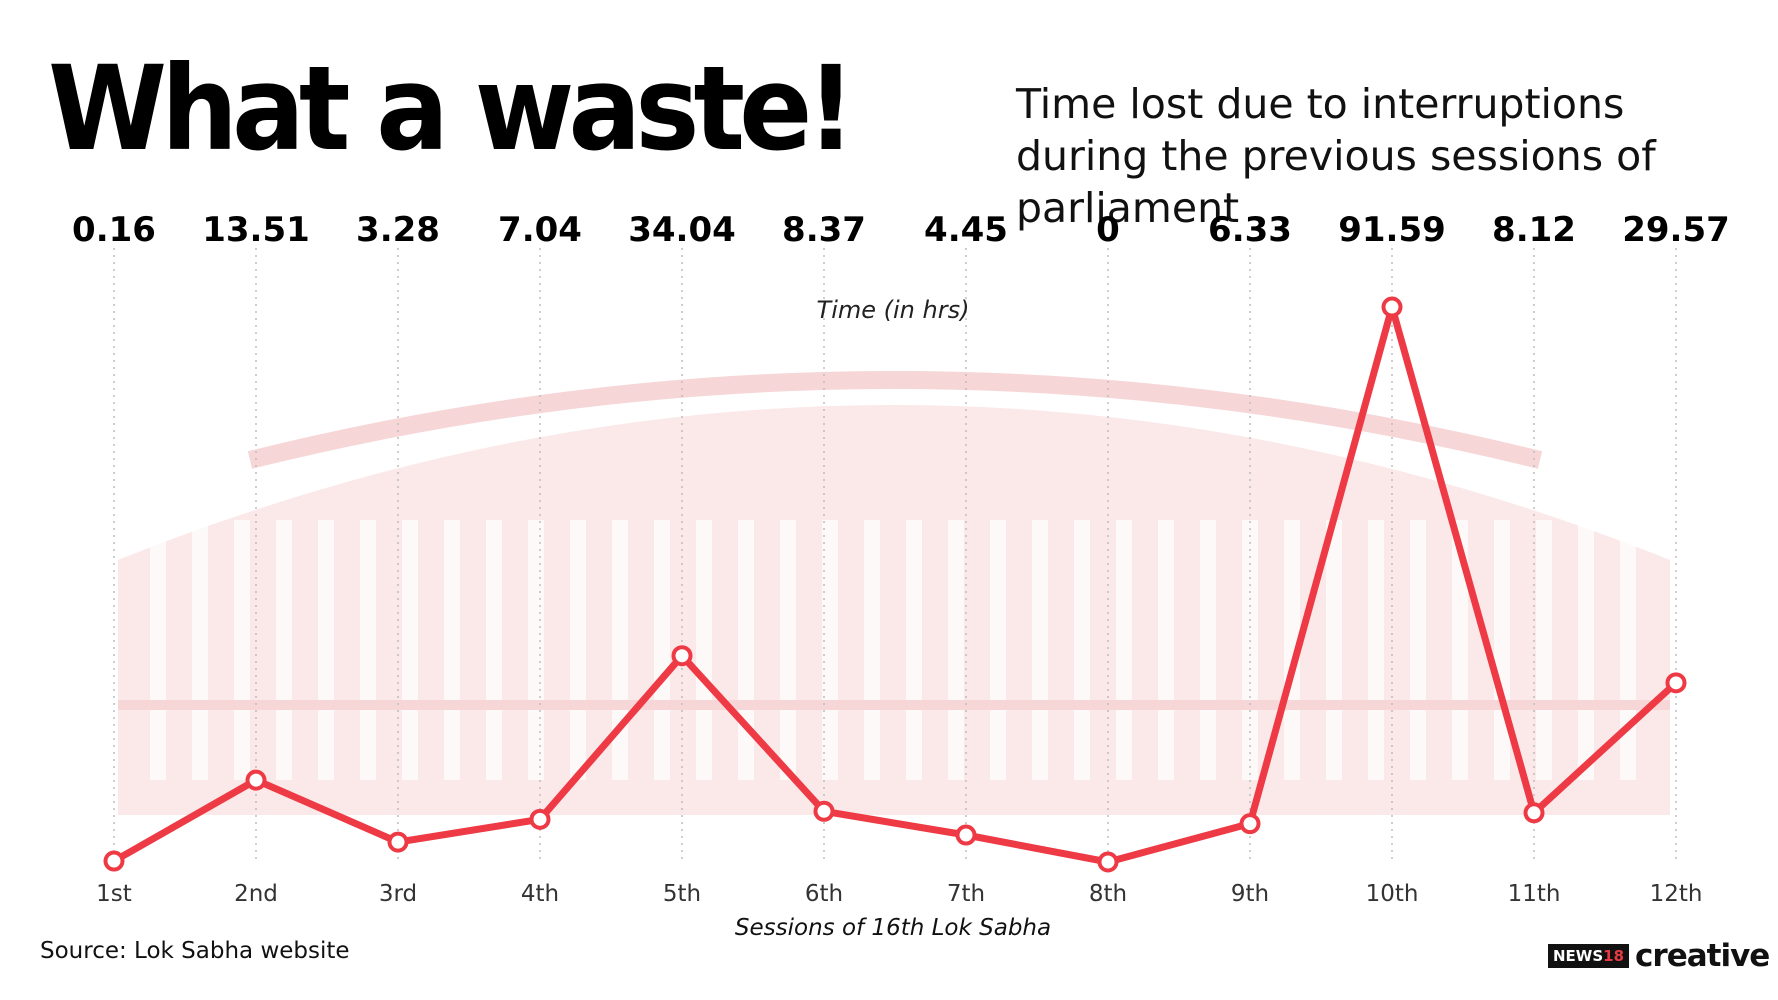 The image size is (1778, 1000). Describe the element at coordinates (824, 230) in the screenshot. I see `value-label: 8.37` at that location.